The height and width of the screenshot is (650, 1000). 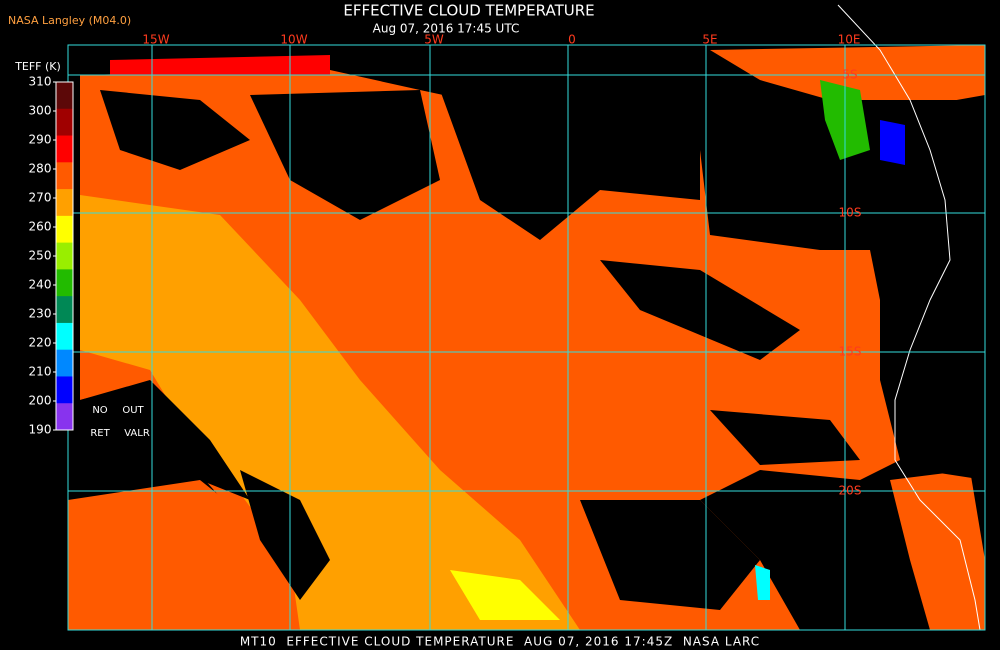 What do you see at coordinates (293, 40) in the screenshot?
I see `longitude-label: 10W` at bounding box center [293, 40].